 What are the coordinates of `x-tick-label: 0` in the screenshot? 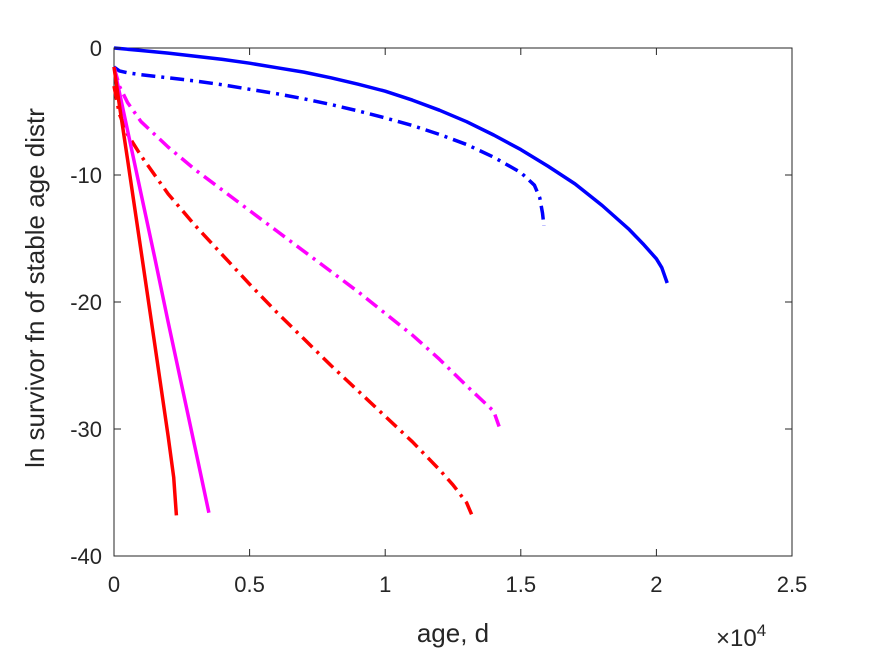 It's located at (114, 584).